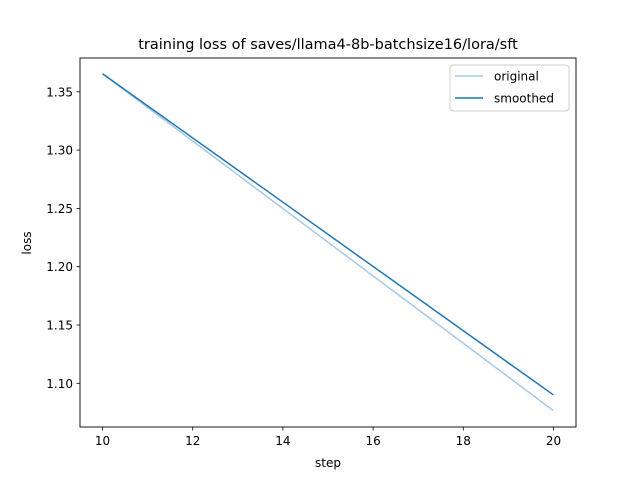 The height and width of the screenshot is (484, 640). I want to click on y-axis-ticks: 1.10 1.15 1.20 1.25 1.30 1.35, so click(63, 238).